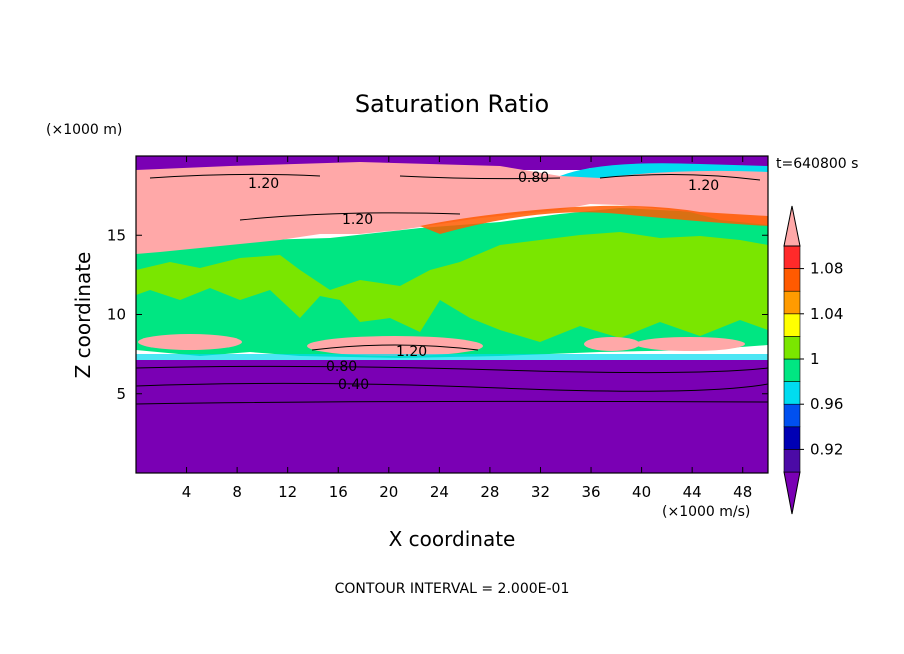  I want to click on contour-interval-note: CONTOUR INTERVAL = 2.000E-01, so click(452, 589).